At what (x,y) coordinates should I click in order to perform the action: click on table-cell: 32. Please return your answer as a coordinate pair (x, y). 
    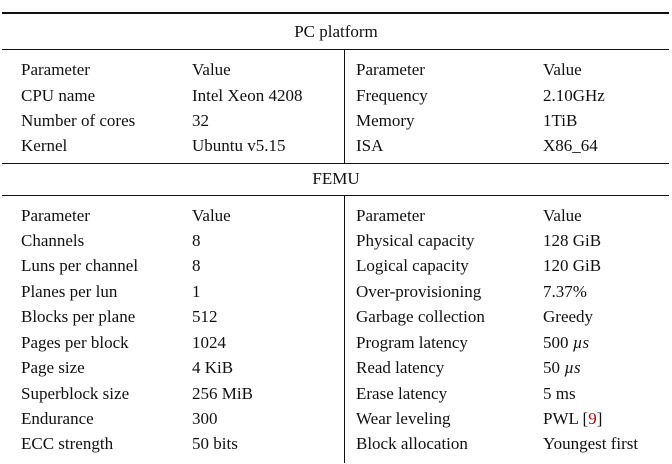
    Looking at the image, I should click on (200, 120).